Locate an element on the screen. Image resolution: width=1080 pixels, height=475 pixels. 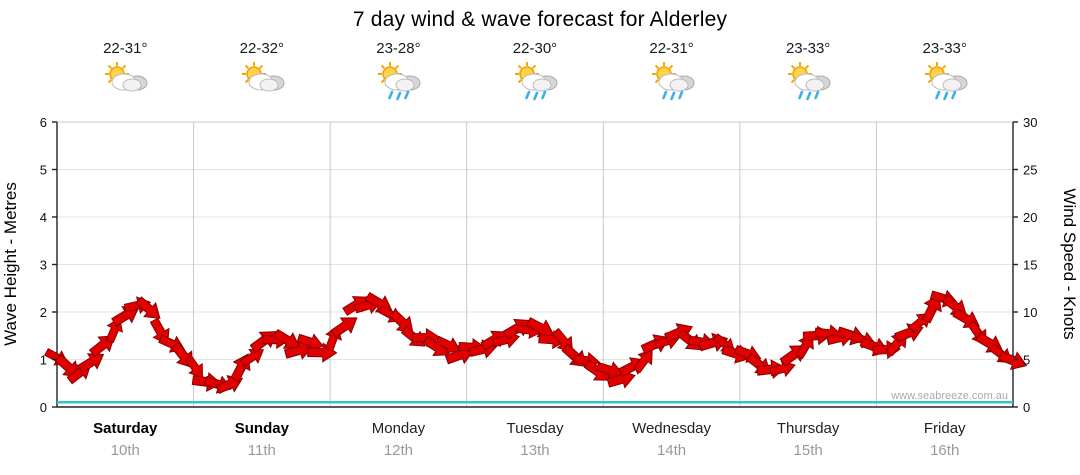
day-name-label: Sunday is located at coordinates (261, 428).